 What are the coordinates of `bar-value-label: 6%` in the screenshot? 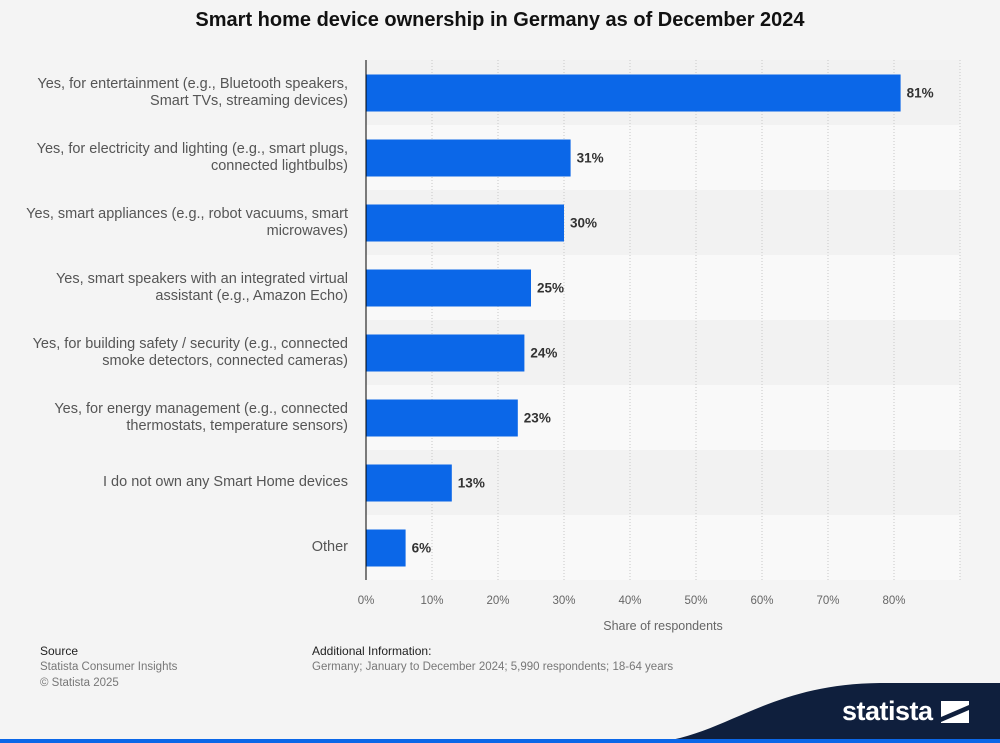 It's located at (422, 548).